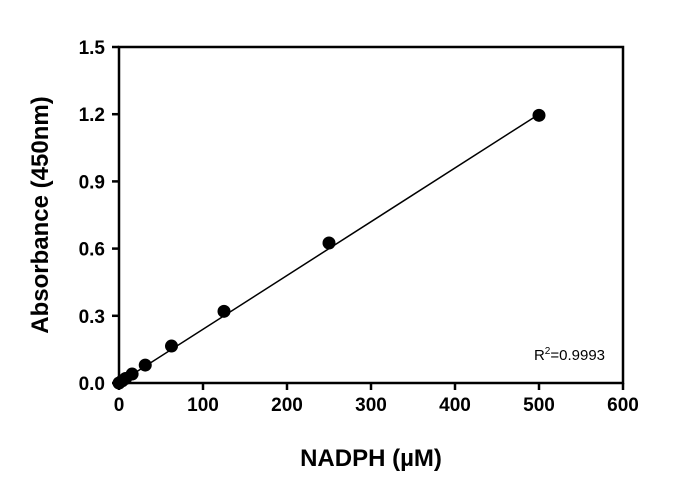 Image resolution: width=700 pixels, height=501 pixels. Describe the element at coordinates (455, 405) in the screenshot. I see `x-tick-label: 400` at that location.